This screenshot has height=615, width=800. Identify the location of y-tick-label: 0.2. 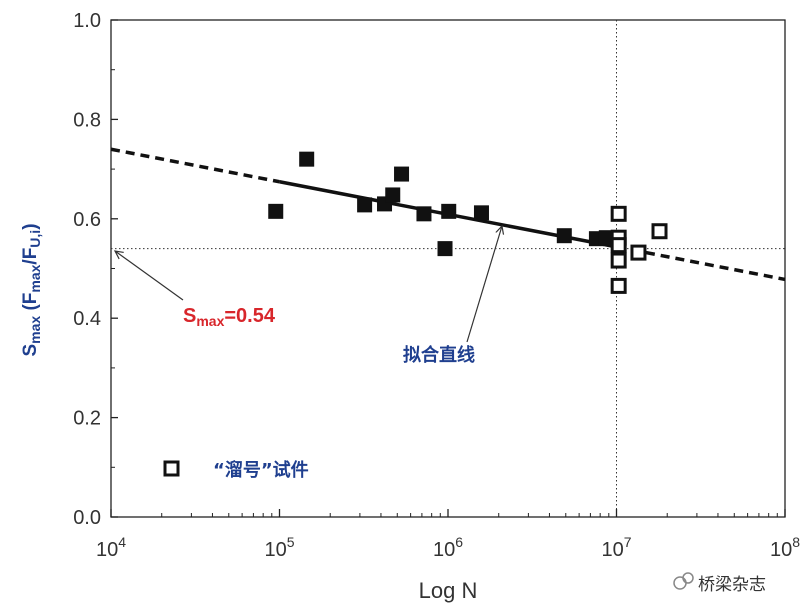
(87, 419).